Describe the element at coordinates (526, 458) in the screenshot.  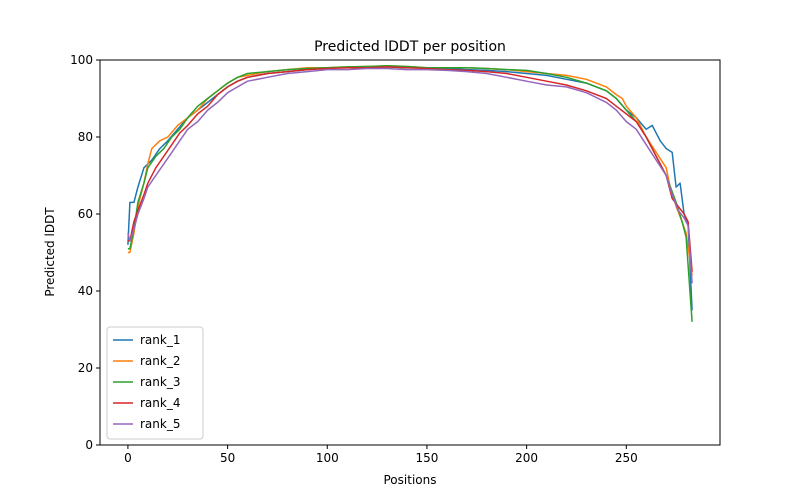
I see `x-tick-label: 200` at that location.